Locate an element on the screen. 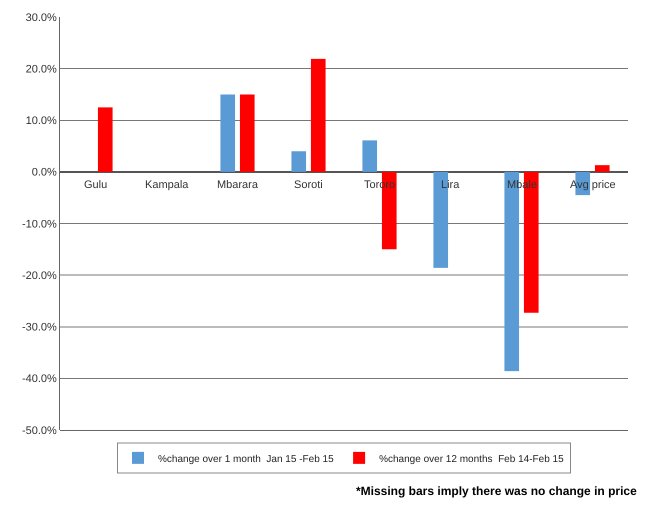 The image size is (646, 520). y-tick-label: 0.0% is located at coordinates (45, 172).